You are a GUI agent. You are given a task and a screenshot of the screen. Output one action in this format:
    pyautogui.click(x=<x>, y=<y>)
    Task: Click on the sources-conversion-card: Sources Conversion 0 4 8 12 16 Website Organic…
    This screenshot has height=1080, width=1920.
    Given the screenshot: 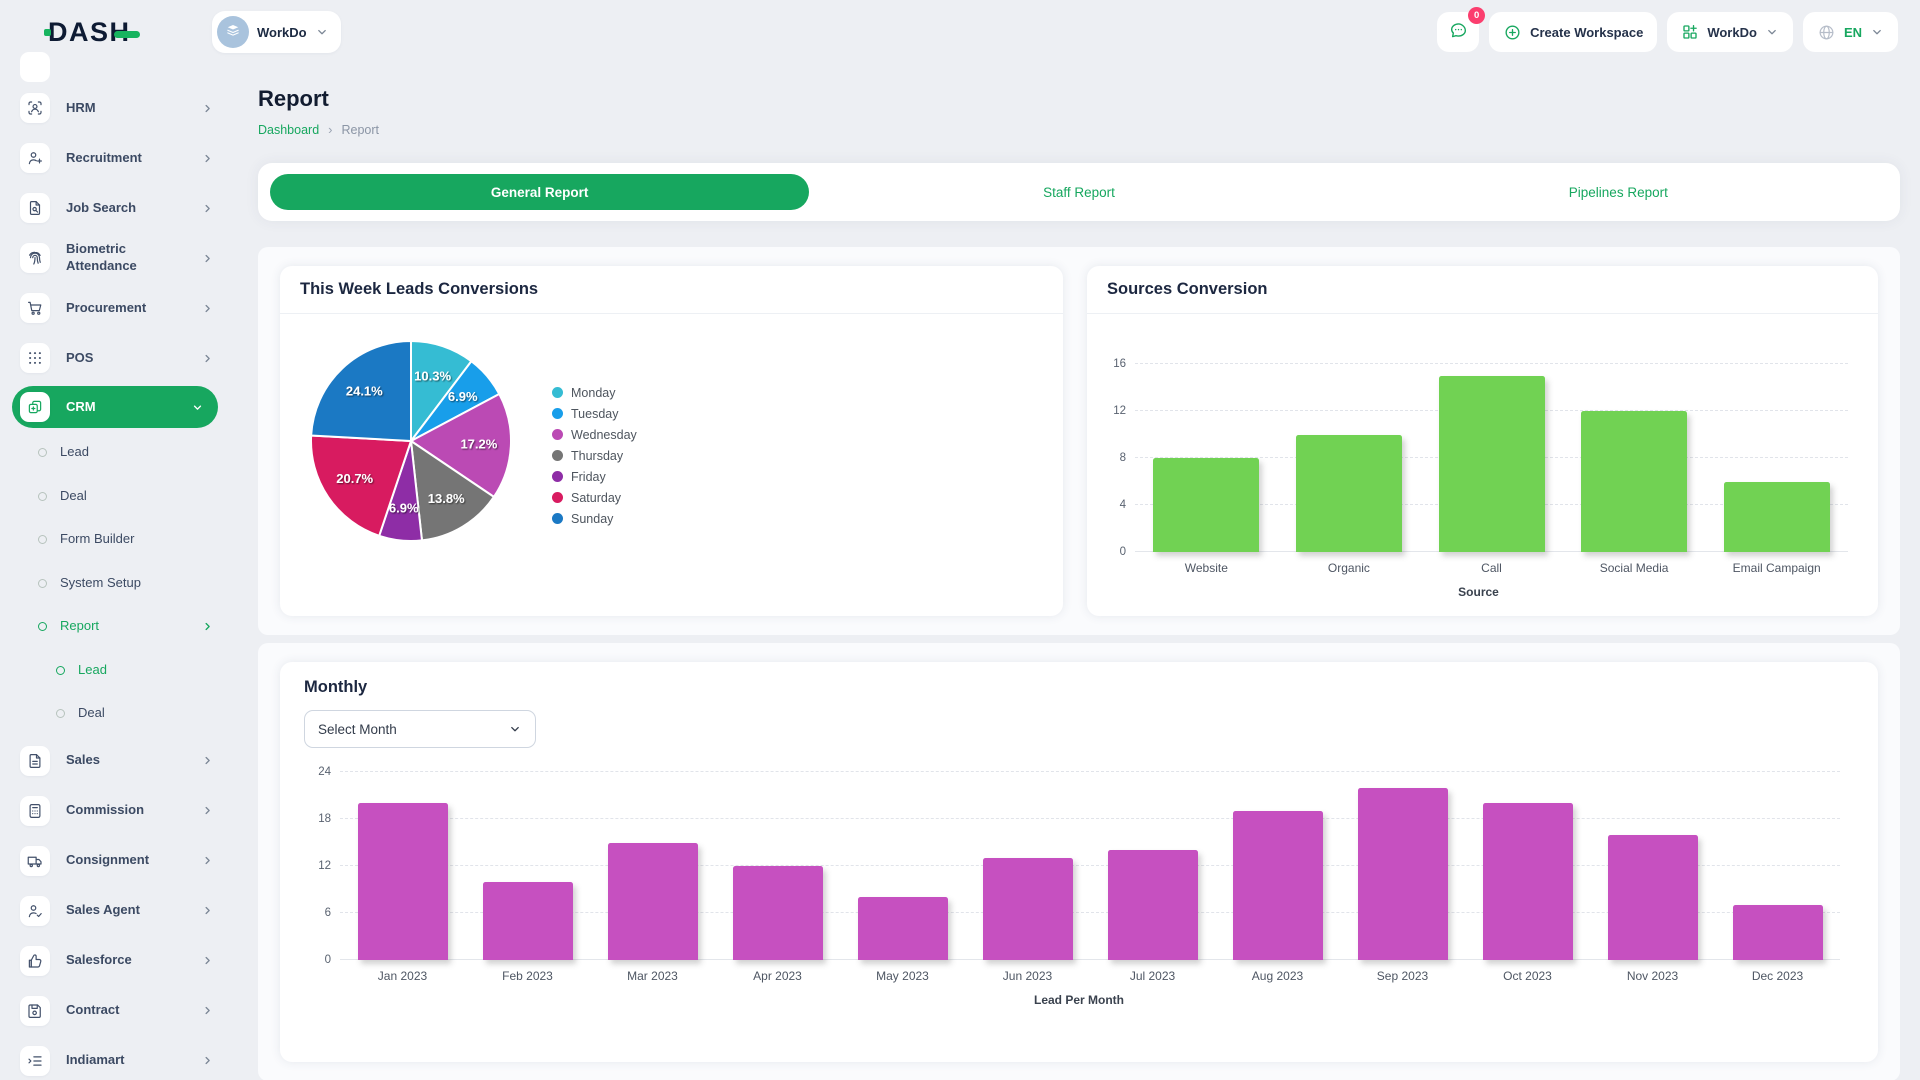 What is the action you would take?
    pyautogui.click(x=1482, y=441)
    